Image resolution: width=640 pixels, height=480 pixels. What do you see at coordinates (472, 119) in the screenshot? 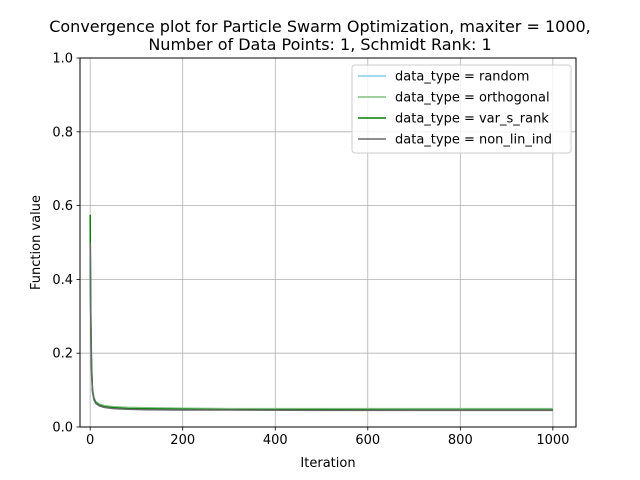
I see `legend-label: data_type = var_s_rank` at bounding box center [472, 119].